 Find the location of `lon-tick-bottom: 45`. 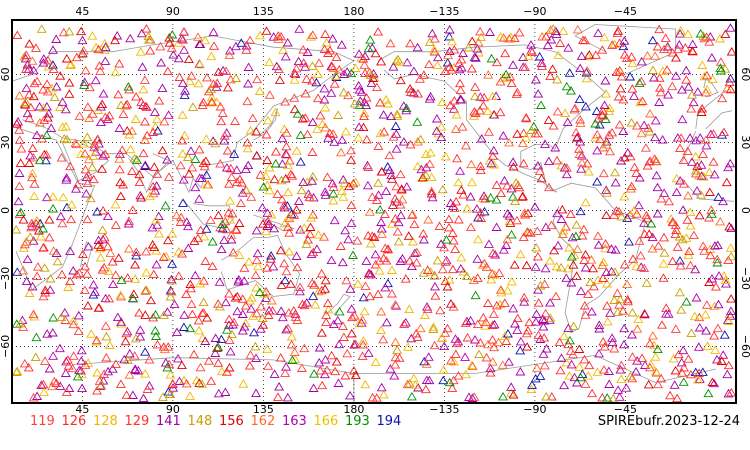

lon-tick-bottom: 45 is located at coordinates (82, 409).